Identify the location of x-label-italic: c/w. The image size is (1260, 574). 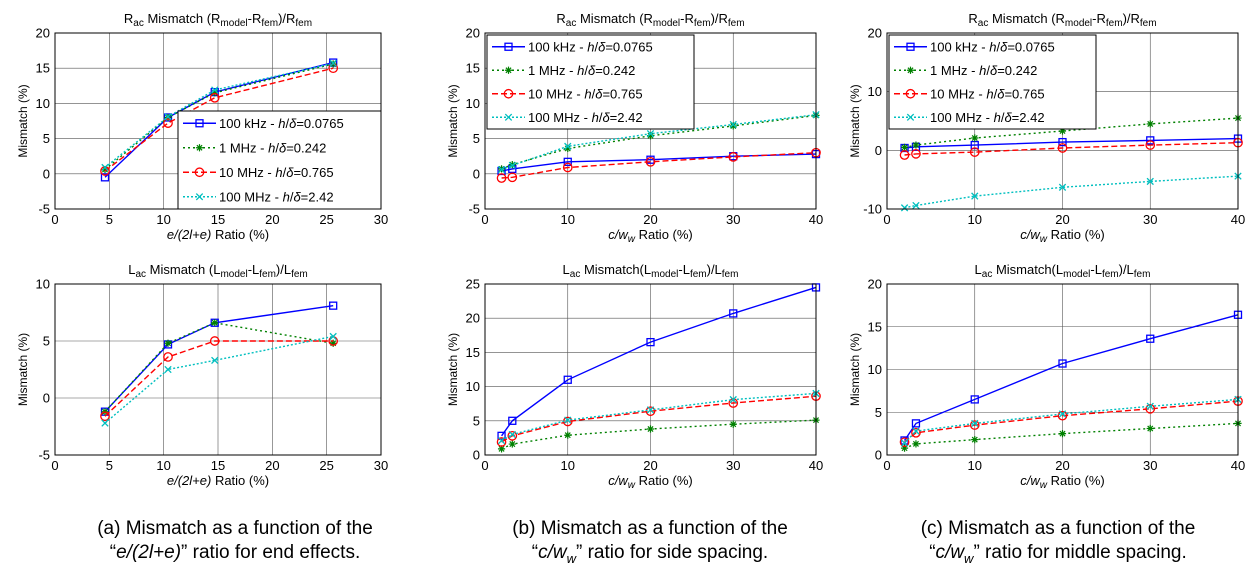
(618, 480).